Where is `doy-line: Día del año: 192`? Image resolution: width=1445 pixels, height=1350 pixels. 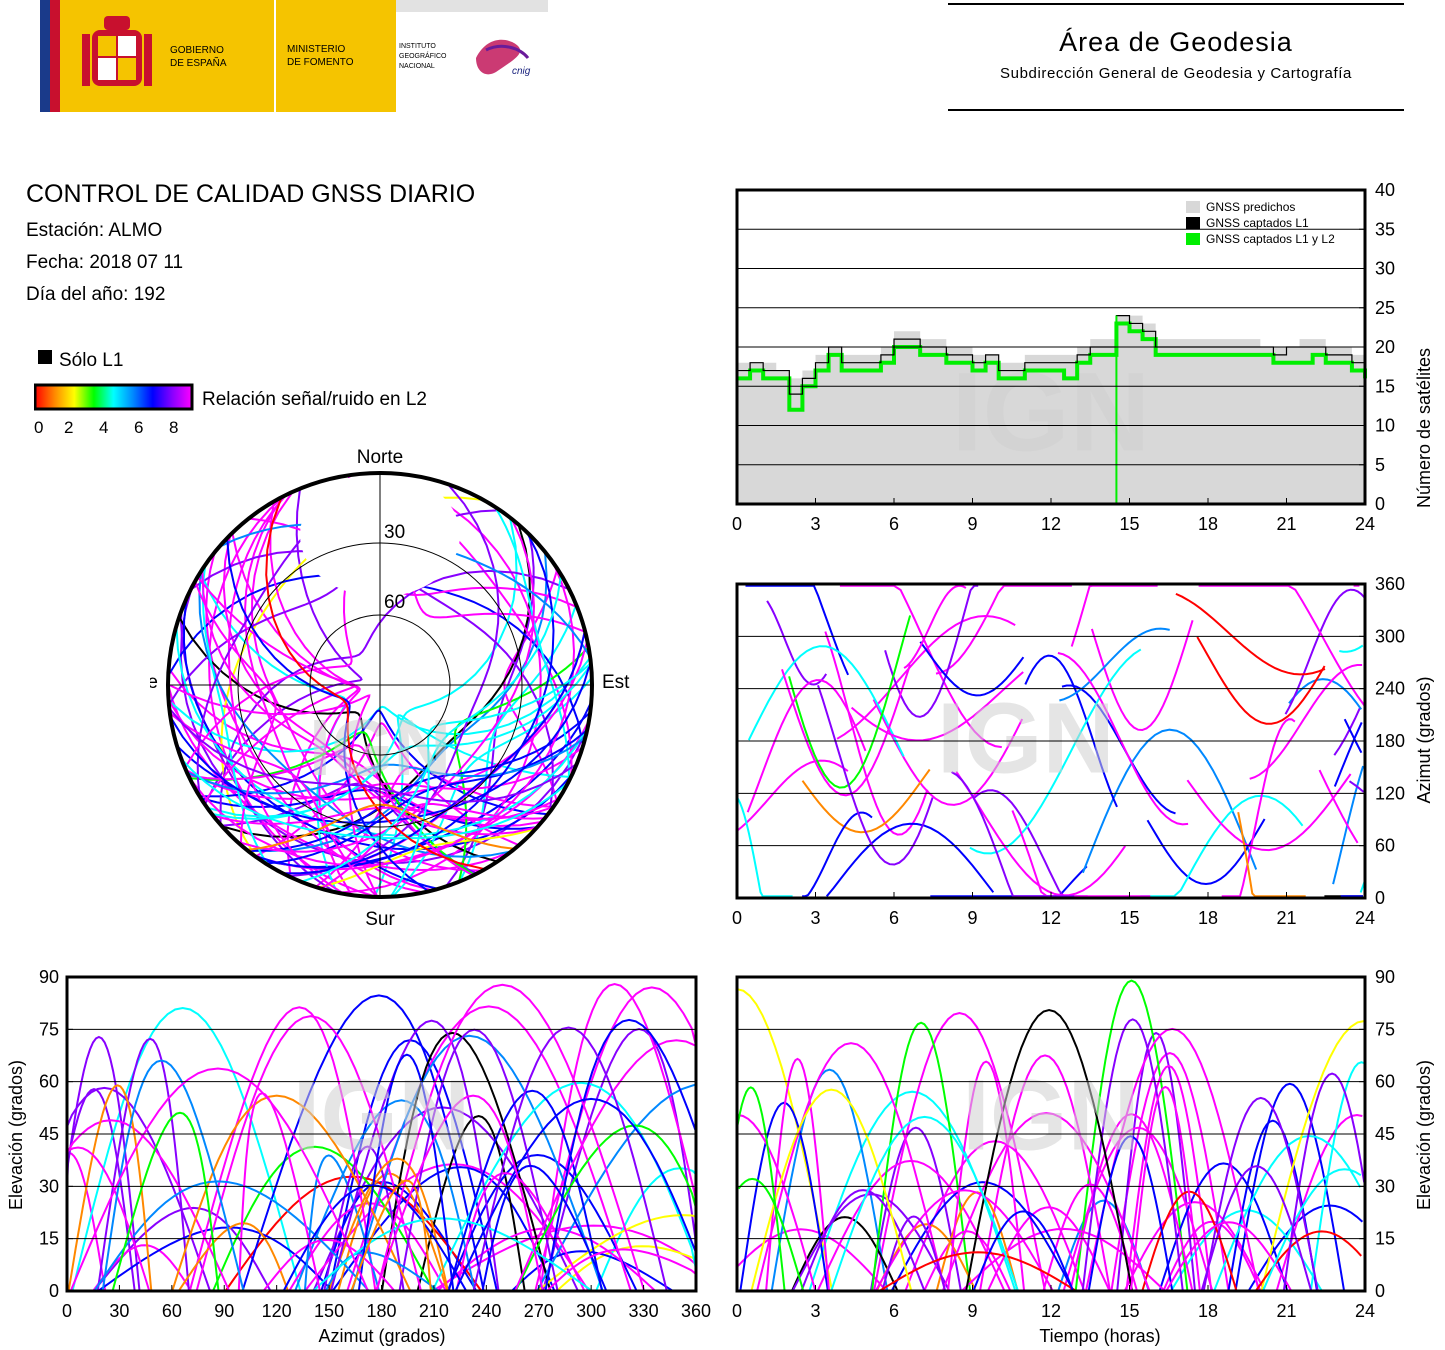
doy-line: Día del año: 192 is located at coordinates (96, 294).